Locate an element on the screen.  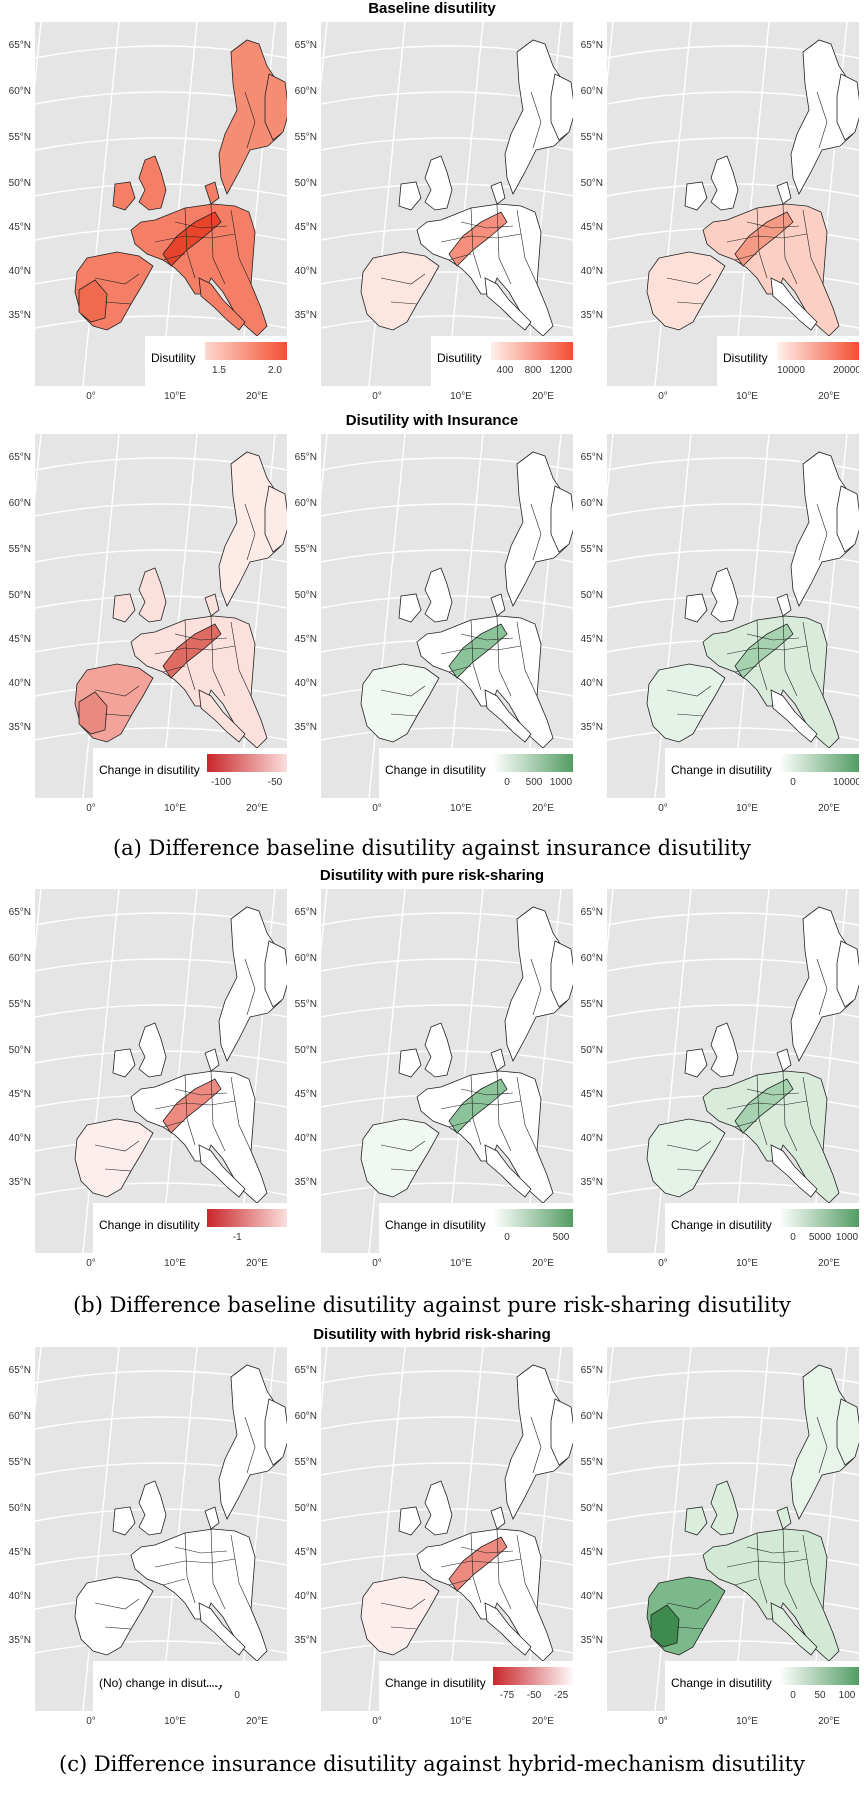
legend-tick: -100 is located at coordinates (221, 782).